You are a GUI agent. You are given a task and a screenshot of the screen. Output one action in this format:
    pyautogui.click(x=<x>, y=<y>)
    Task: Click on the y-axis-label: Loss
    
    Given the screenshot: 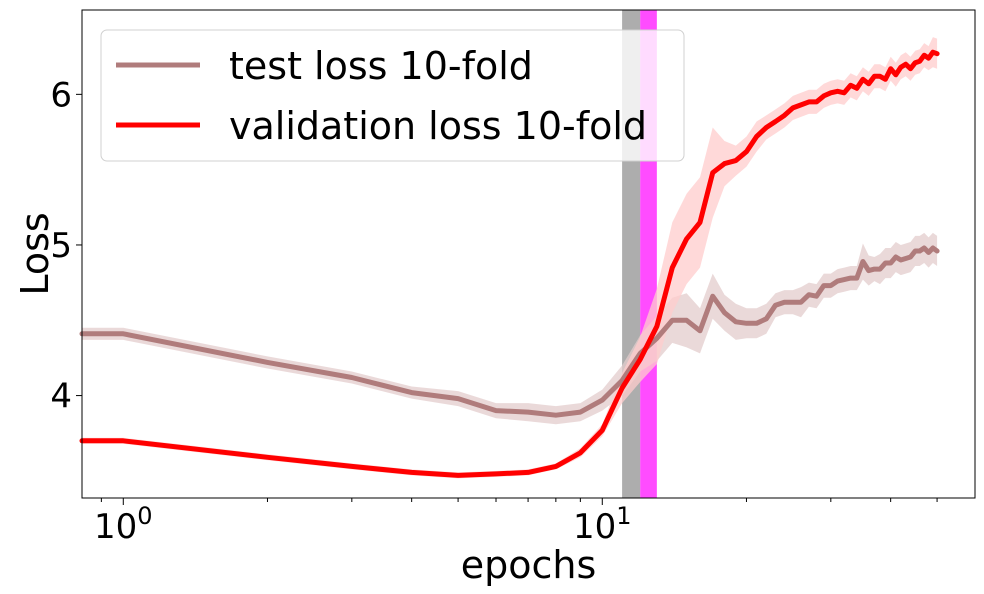 What is the action you would take?
    pyautogui.click(x=35, y=253)
    